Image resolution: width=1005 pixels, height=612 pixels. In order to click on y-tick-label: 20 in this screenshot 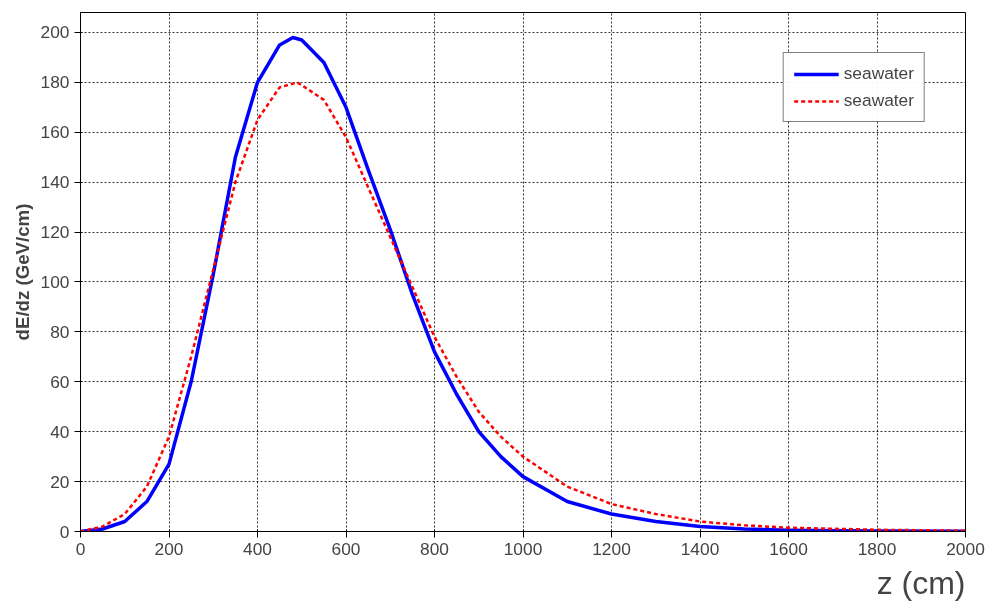, I will do `click(60, 481)`.